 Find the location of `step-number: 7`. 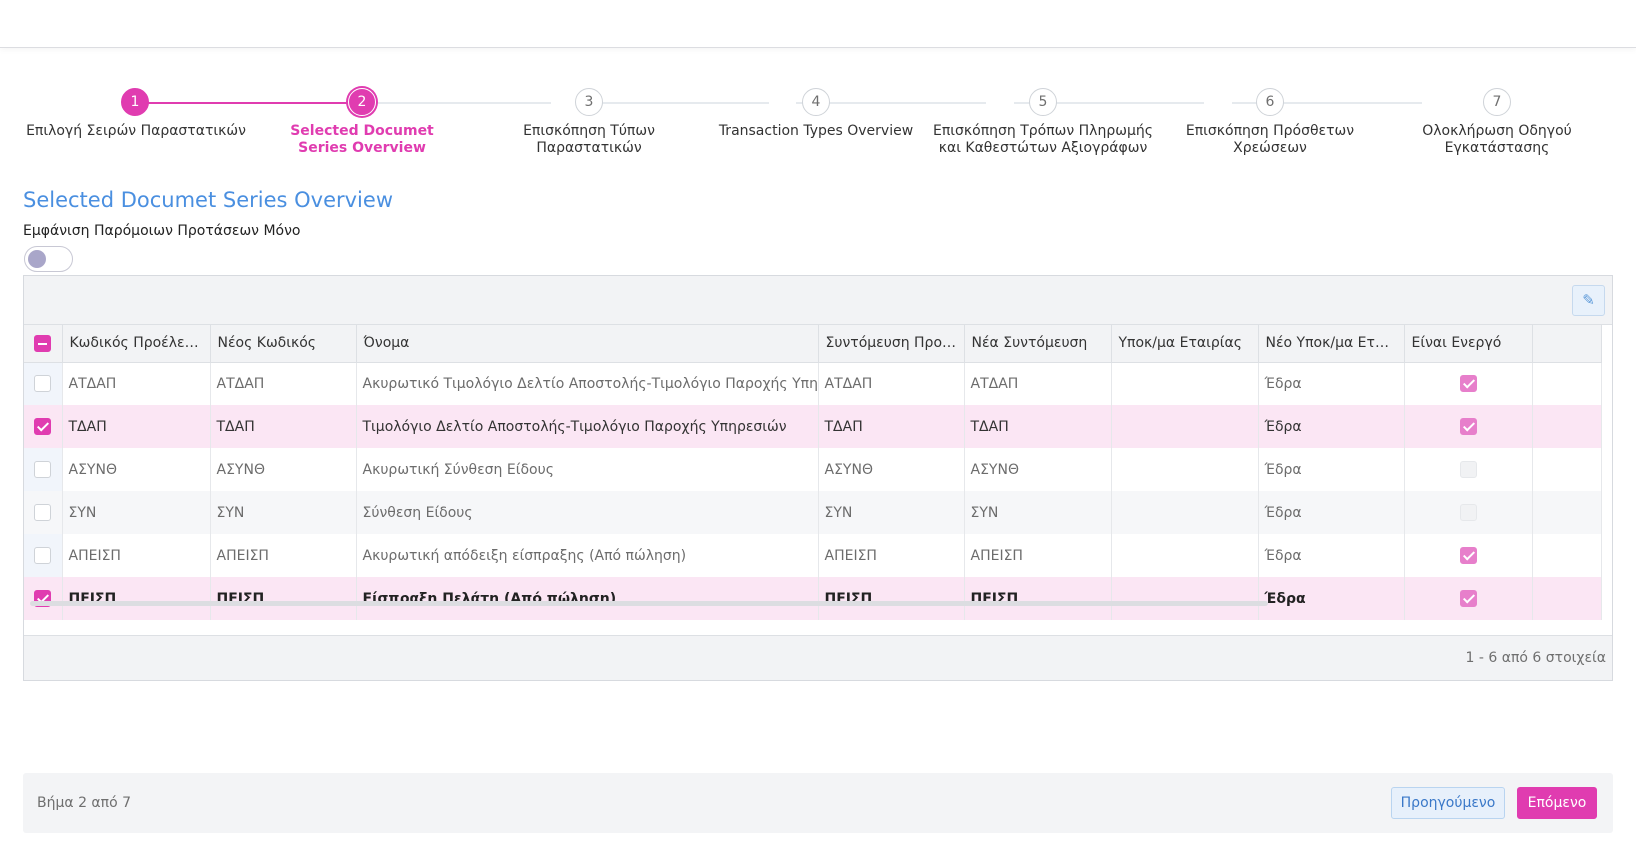

step-number: 7 is located at coordinates (1497, 102).